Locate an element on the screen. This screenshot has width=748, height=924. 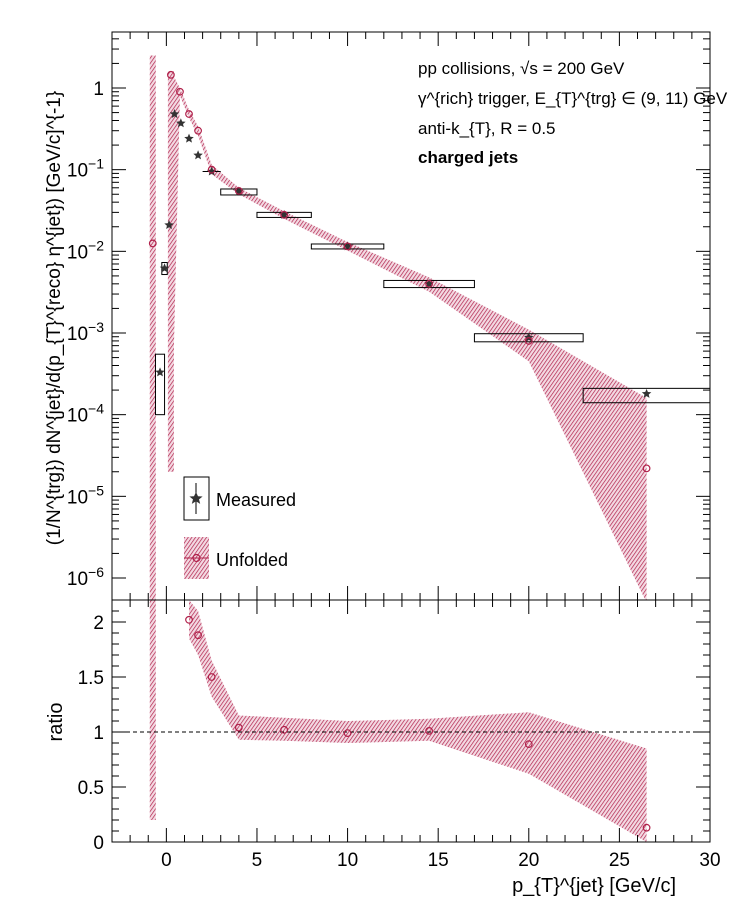
x-tick-label: 0 is located at coordinates (166, 860).